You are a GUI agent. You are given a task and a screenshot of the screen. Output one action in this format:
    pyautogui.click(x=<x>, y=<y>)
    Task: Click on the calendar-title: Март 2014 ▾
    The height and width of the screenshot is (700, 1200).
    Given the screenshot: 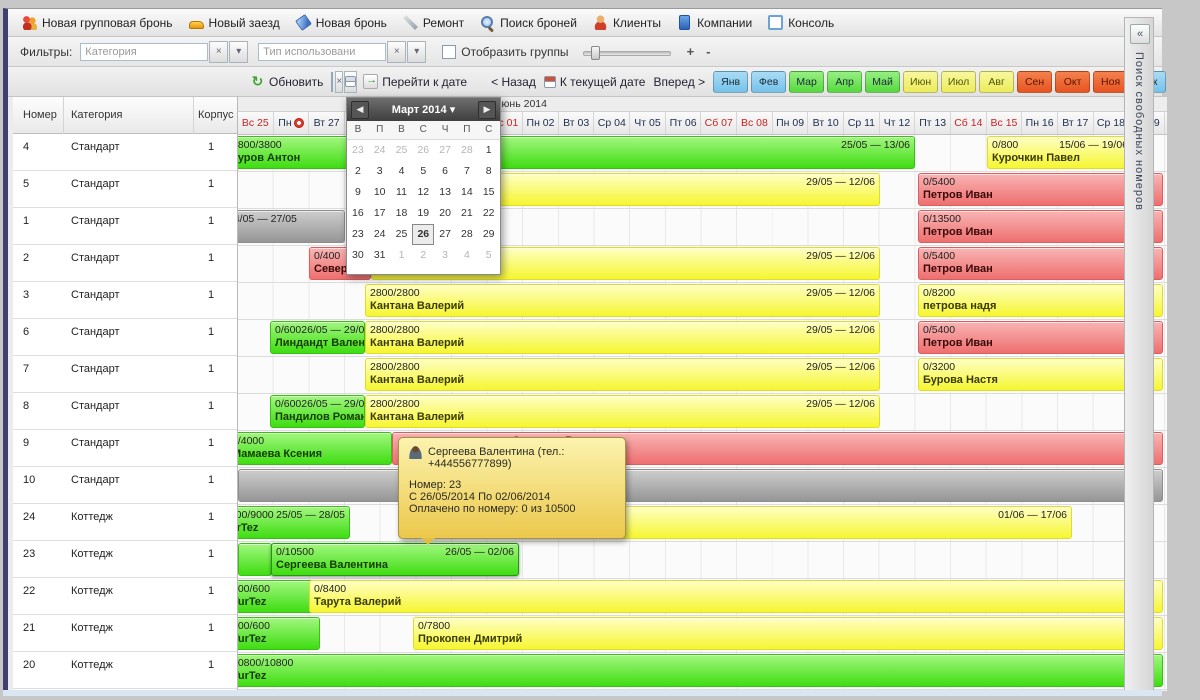 What is the action you would take?
    pyautogui.click(x=423, y=110)
    